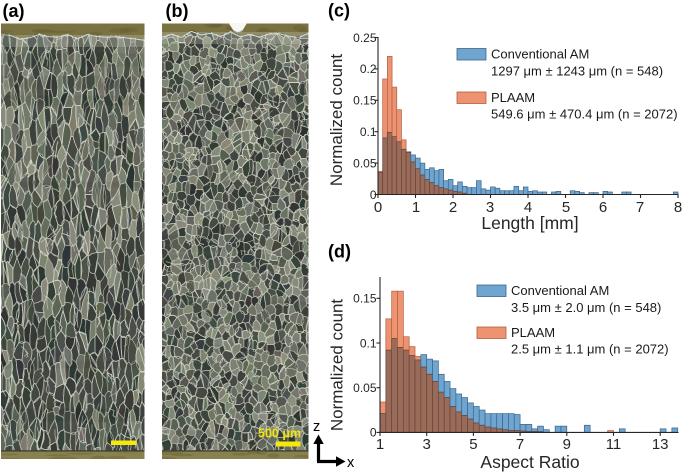 The image size is (685, 472). What do you see at coordinates (453, 207) in the screenshot?
I see `svg-text: 2` at bounding box center [453, 207].